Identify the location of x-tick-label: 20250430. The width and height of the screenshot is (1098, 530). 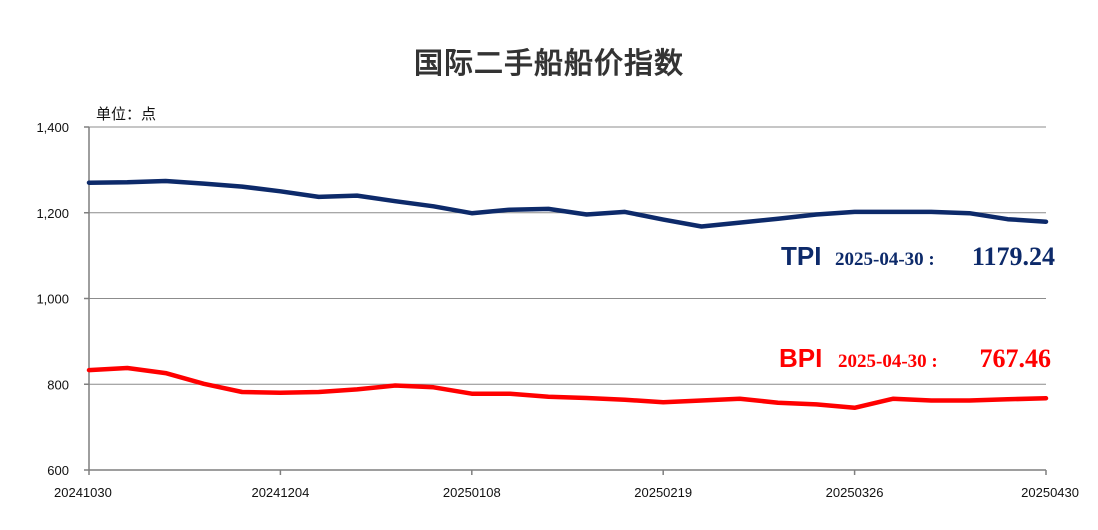
(1050, 492).